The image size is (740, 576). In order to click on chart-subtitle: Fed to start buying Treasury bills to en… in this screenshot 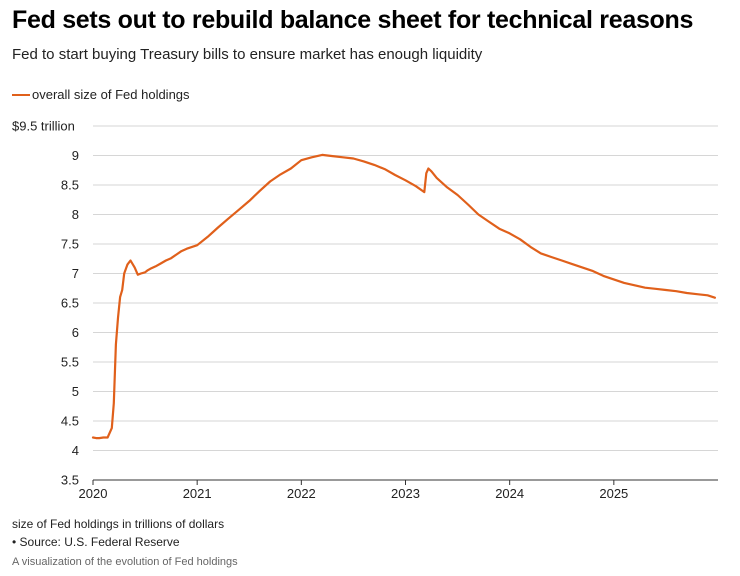, I will do `click(247, 54)`.